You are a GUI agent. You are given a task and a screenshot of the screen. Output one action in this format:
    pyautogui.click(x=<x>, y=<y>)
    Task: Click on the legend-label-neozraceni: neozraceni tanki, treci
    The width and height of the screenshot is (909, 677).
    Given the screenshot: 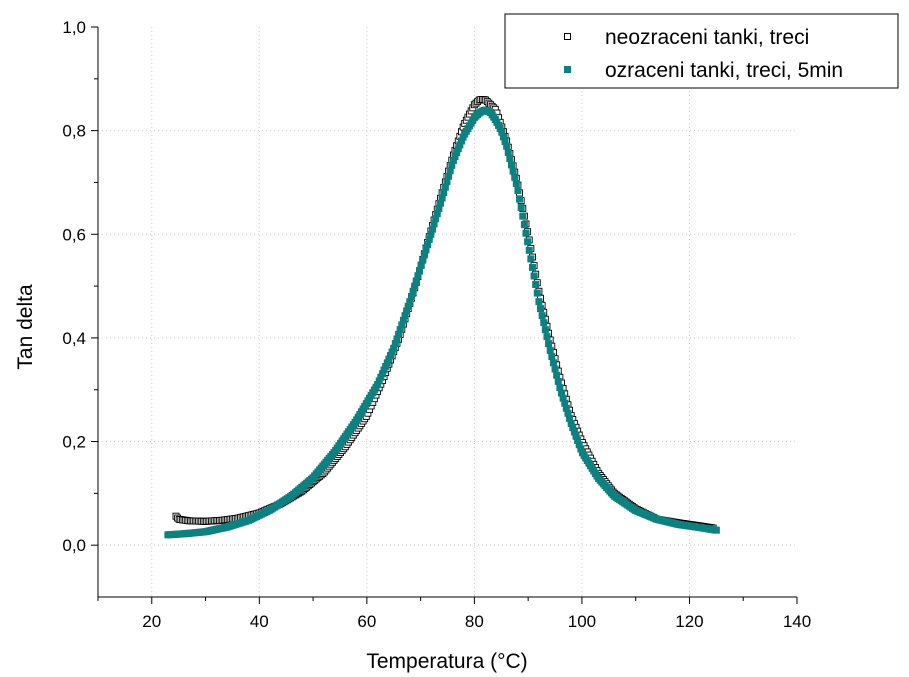 What is the action you would take?
    pyautogui.click(x=707, y=37)
    